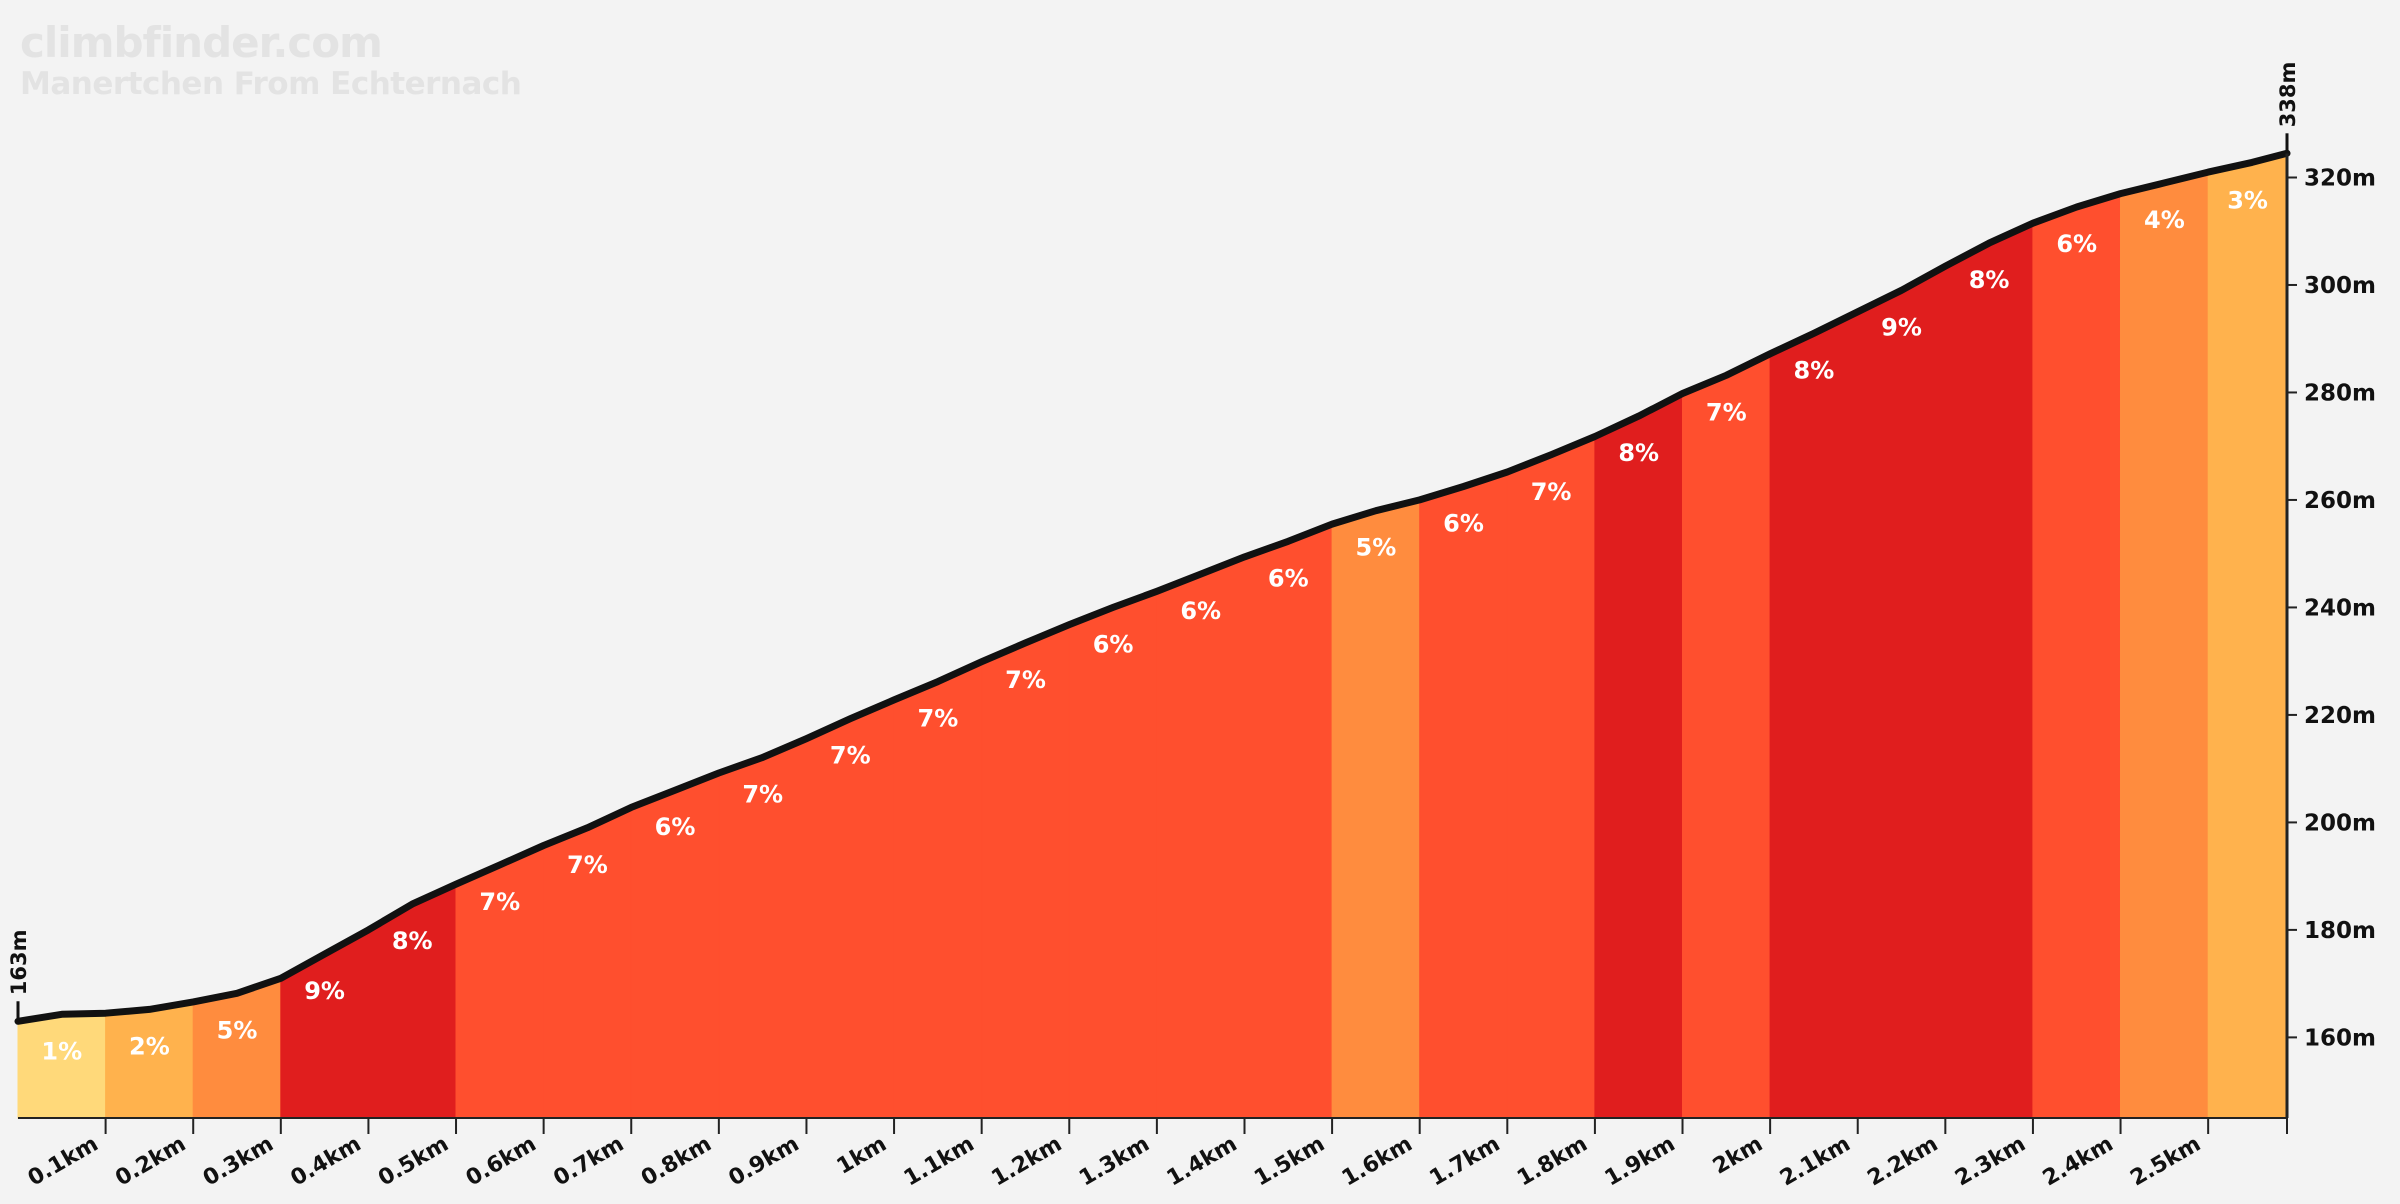  Describe the element at coordinates (588, 1162) in the screenshot. I see `x-tick-label: 0.7km` at that location.